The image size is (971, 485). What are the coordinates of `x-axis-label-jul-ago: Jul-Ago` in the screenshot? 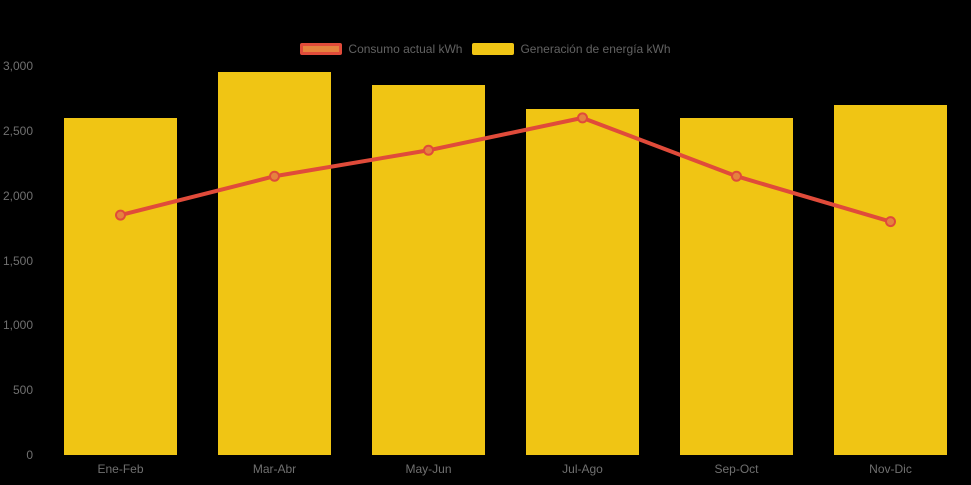 It's located at (582, 469).